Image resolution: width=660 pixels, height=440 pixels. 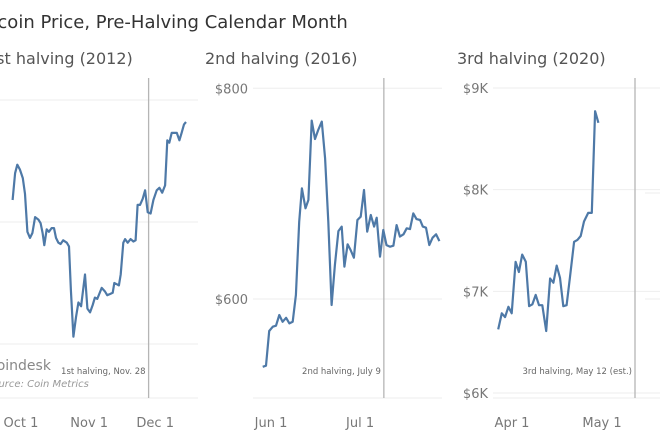 I want to click on y-tick-label: $7K, so click(x=476, y=292).